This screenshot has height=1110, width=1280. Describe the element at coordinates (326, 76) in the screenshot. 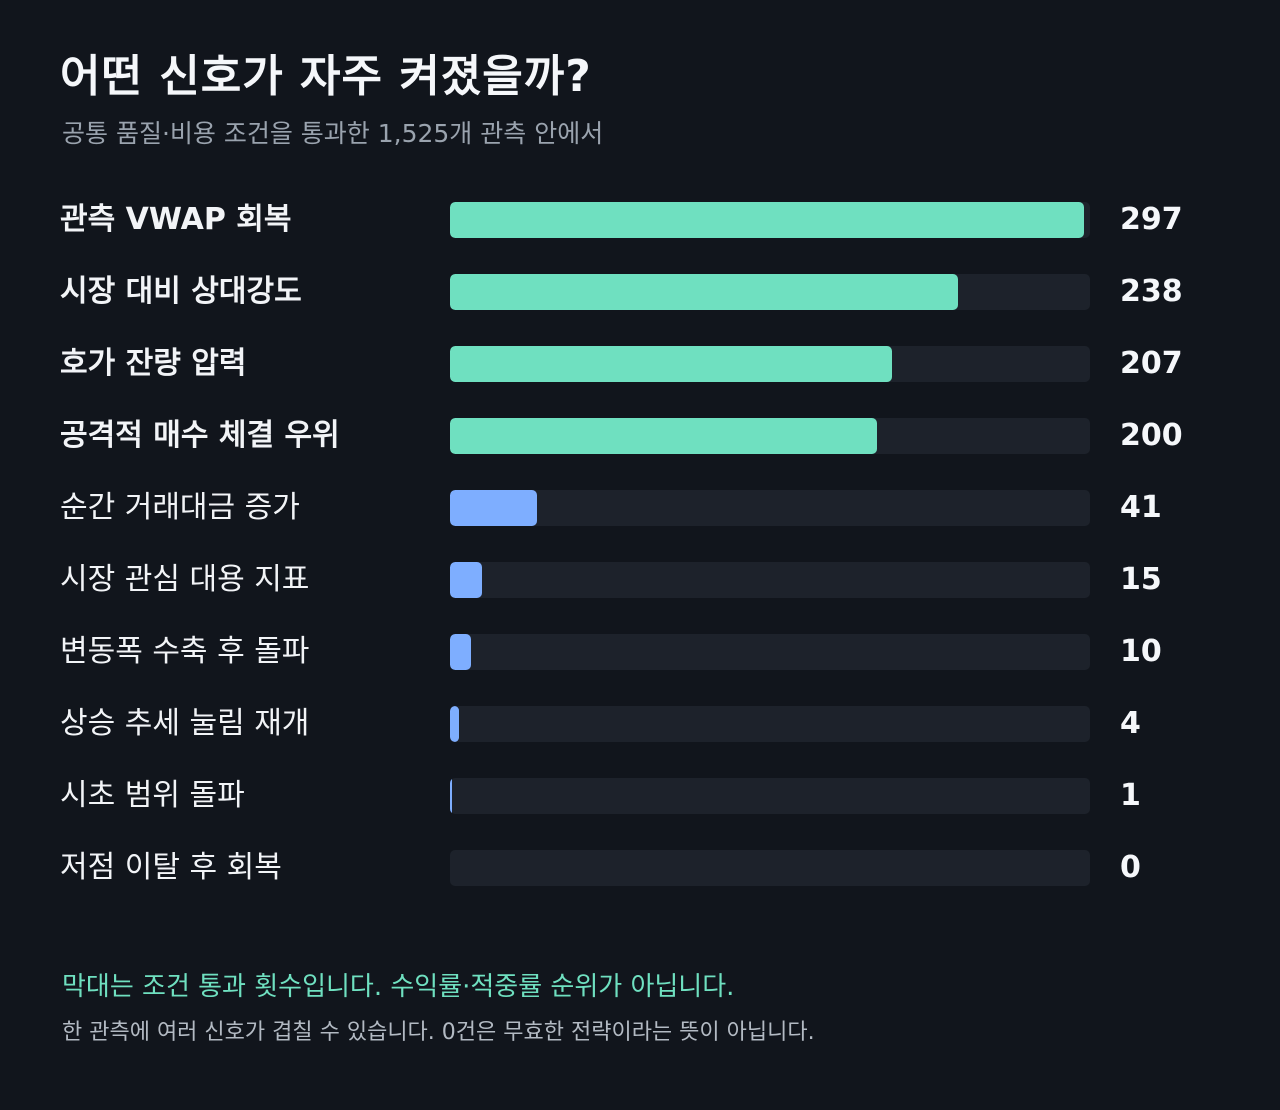

I see `chart-title: 어떤 신호가 자주 켜졌을까?` at that location.